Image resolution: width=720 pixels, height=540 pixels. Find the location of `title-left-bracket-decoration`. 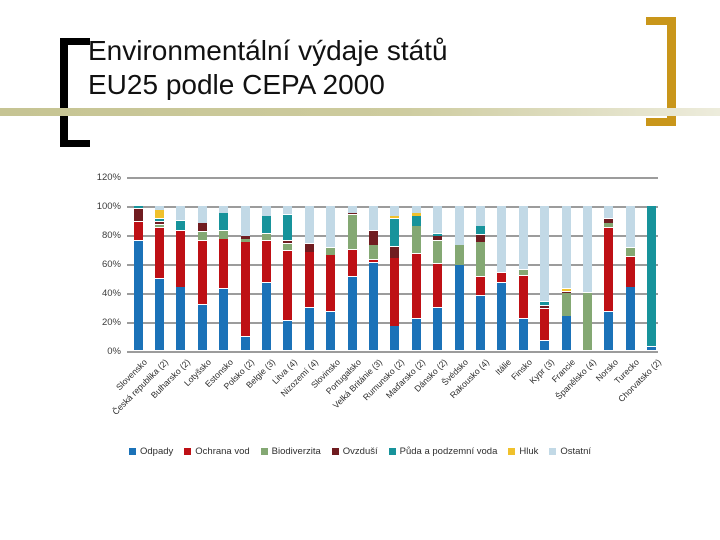

title-left-bracket-decoration is located at coordinates (75, 92).